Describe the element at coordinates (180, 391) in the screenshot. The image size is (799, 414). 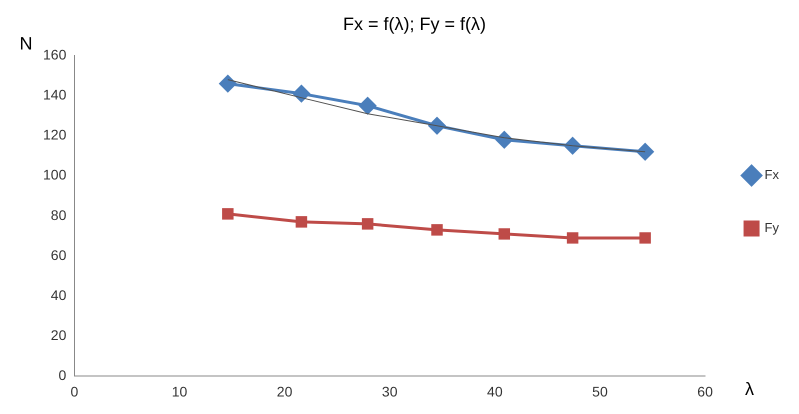
I see `x-tick-label: 10` at that location.